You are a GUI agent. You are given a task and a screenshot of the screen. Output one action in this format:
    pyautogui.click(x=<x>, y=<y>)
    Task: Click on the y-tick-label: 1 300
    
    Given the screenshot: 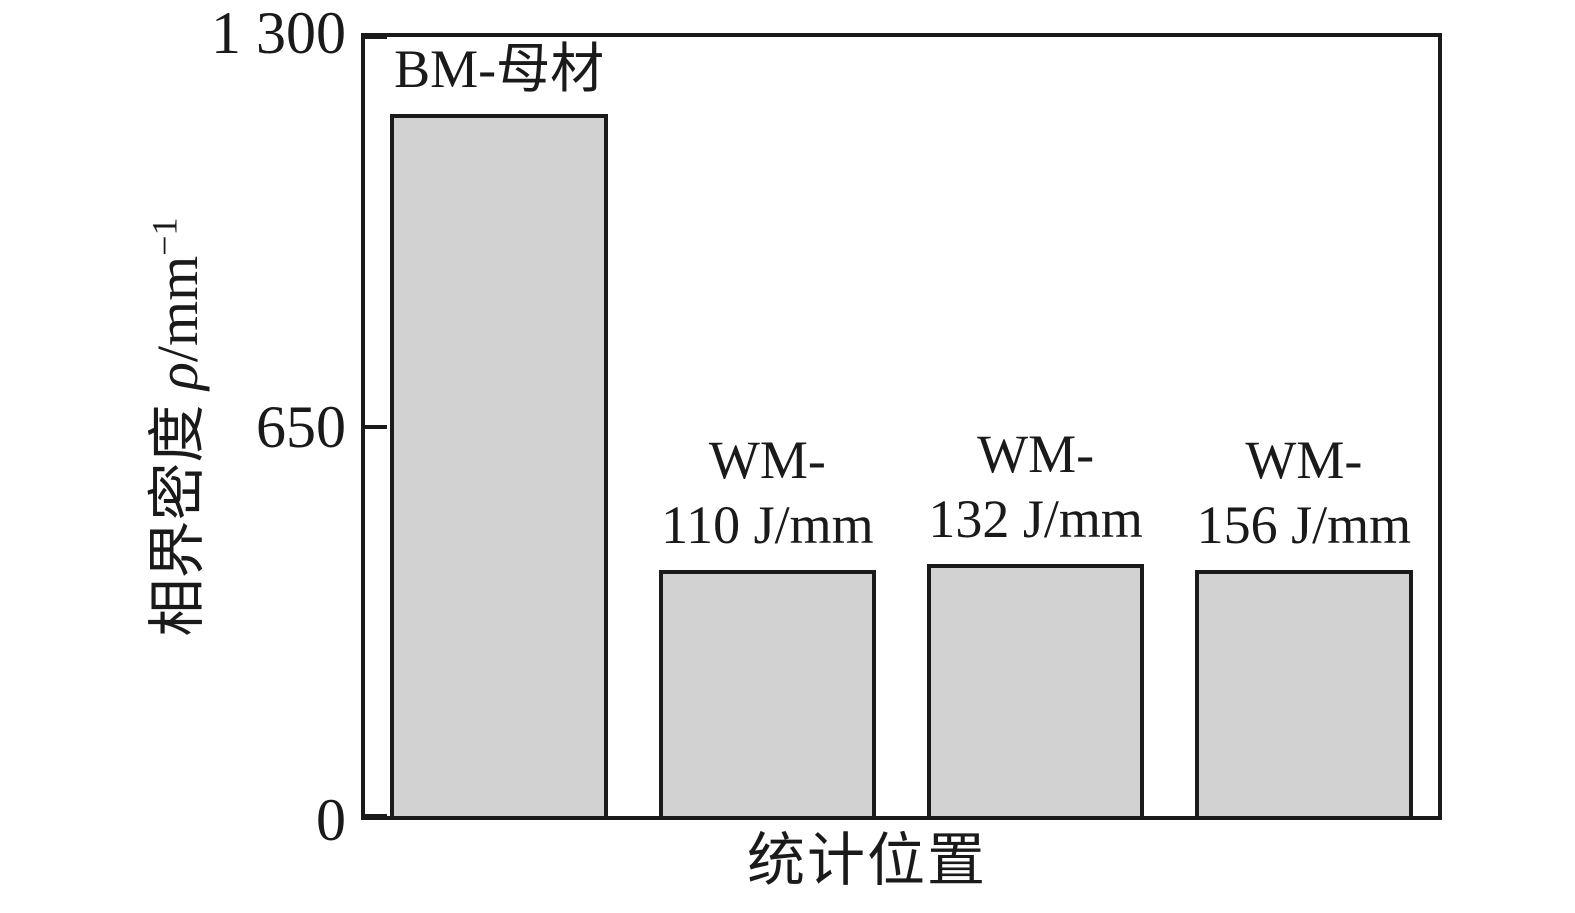 What is the action you would take?
    pyautogui.click(x=278, y=33)
    